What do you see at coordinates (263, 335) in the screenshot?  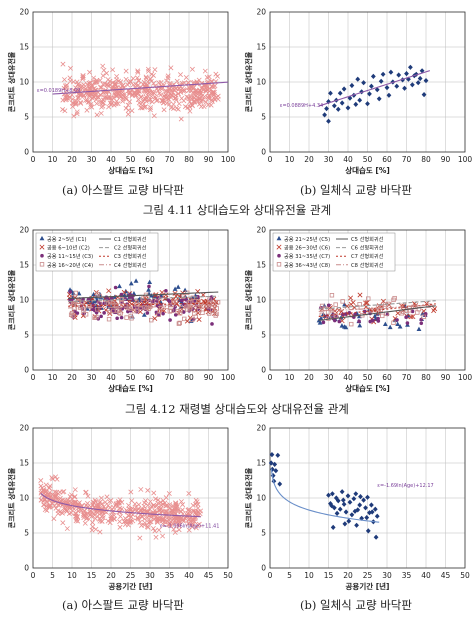 I see `y-tick-label: 5` at bounding box center [263, 335].